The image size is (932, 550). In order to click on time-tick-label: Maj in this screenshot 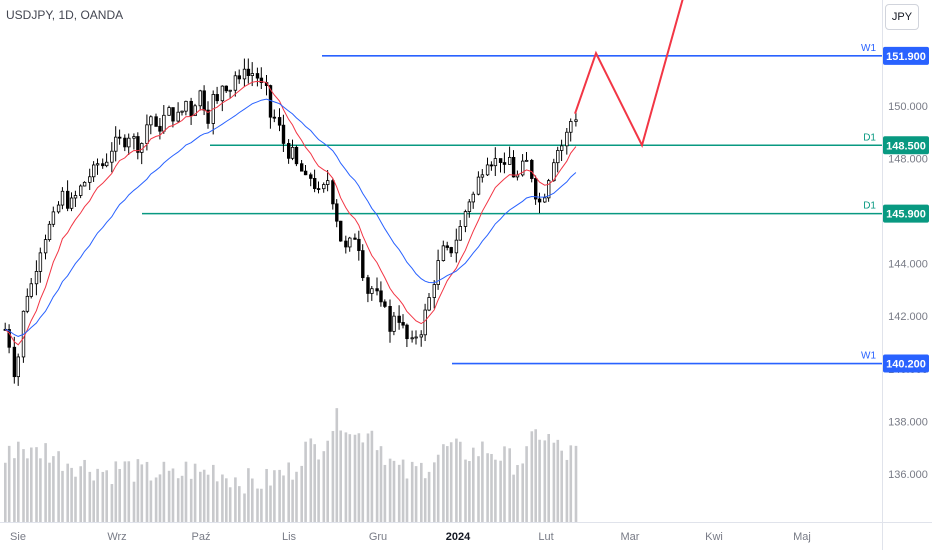, I will do `click(802, 537)`.